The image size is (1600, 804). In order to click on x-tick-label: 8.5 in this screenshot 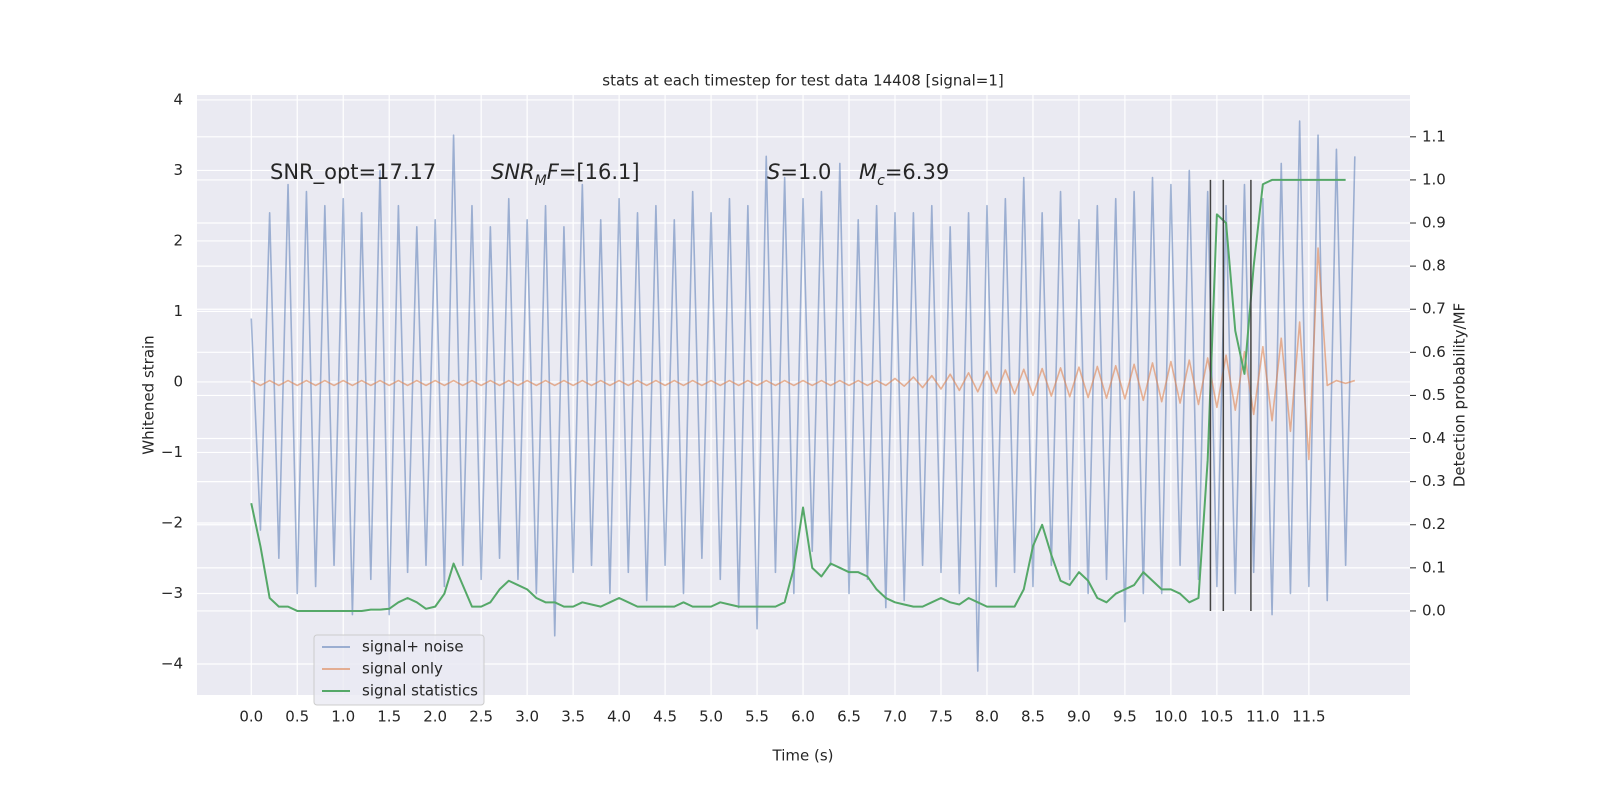, I will do `click(1033, 717)`.